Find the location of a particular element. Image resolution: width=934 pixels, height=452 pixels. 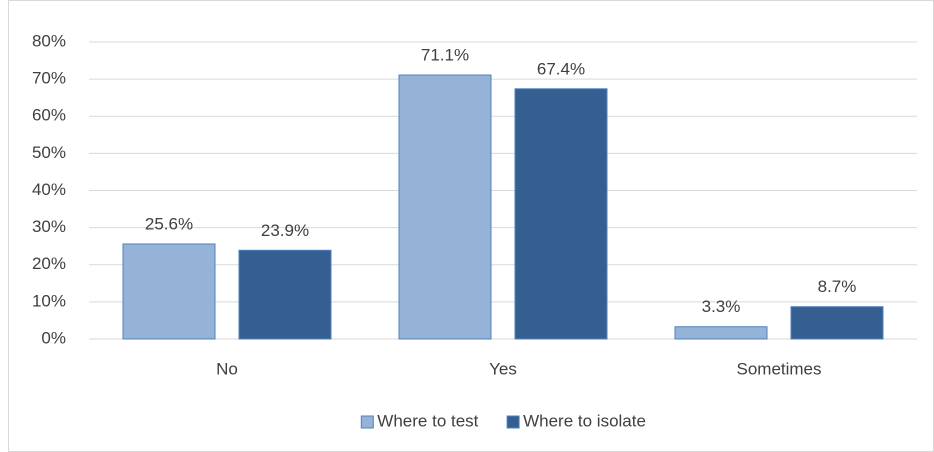

y-tick-label: 70% is located at coordinates (49, 78).